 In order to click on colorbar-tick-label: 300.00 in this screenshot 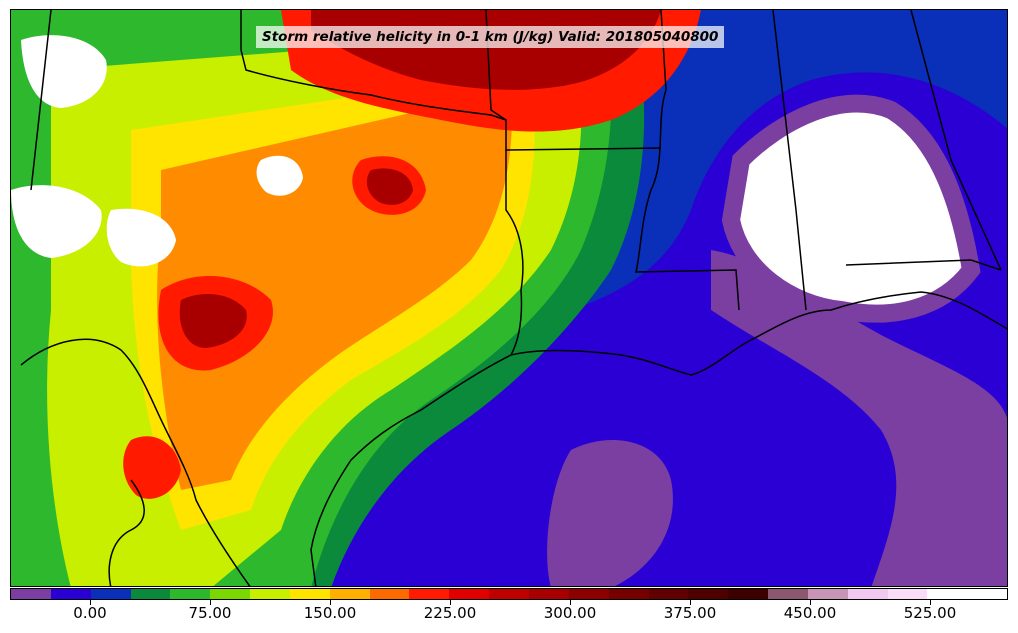, I will do `click(570, 613)`.